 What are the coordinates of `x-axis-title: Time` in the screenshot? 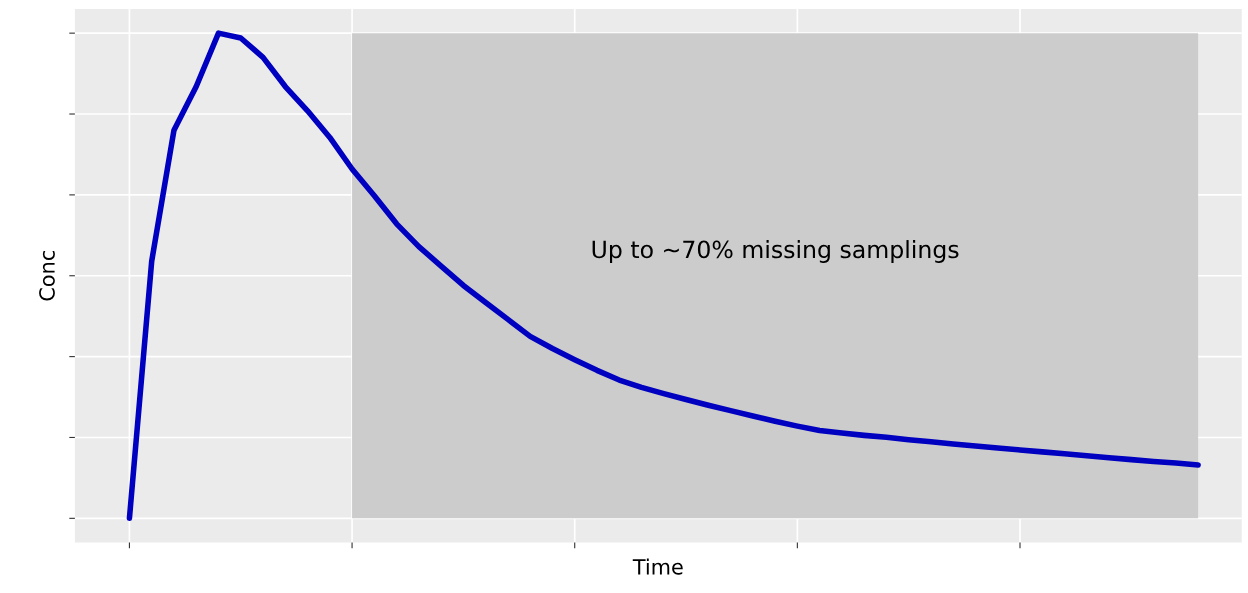 It's located at (657, 566).